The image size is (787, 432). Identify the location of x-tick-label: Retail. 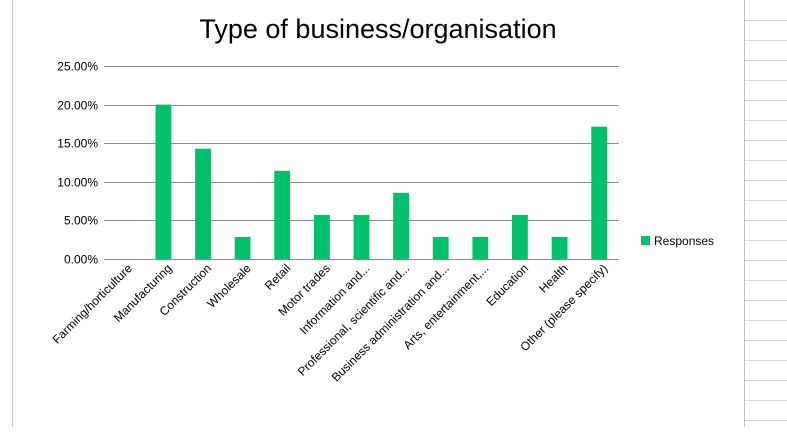
(278, 277).